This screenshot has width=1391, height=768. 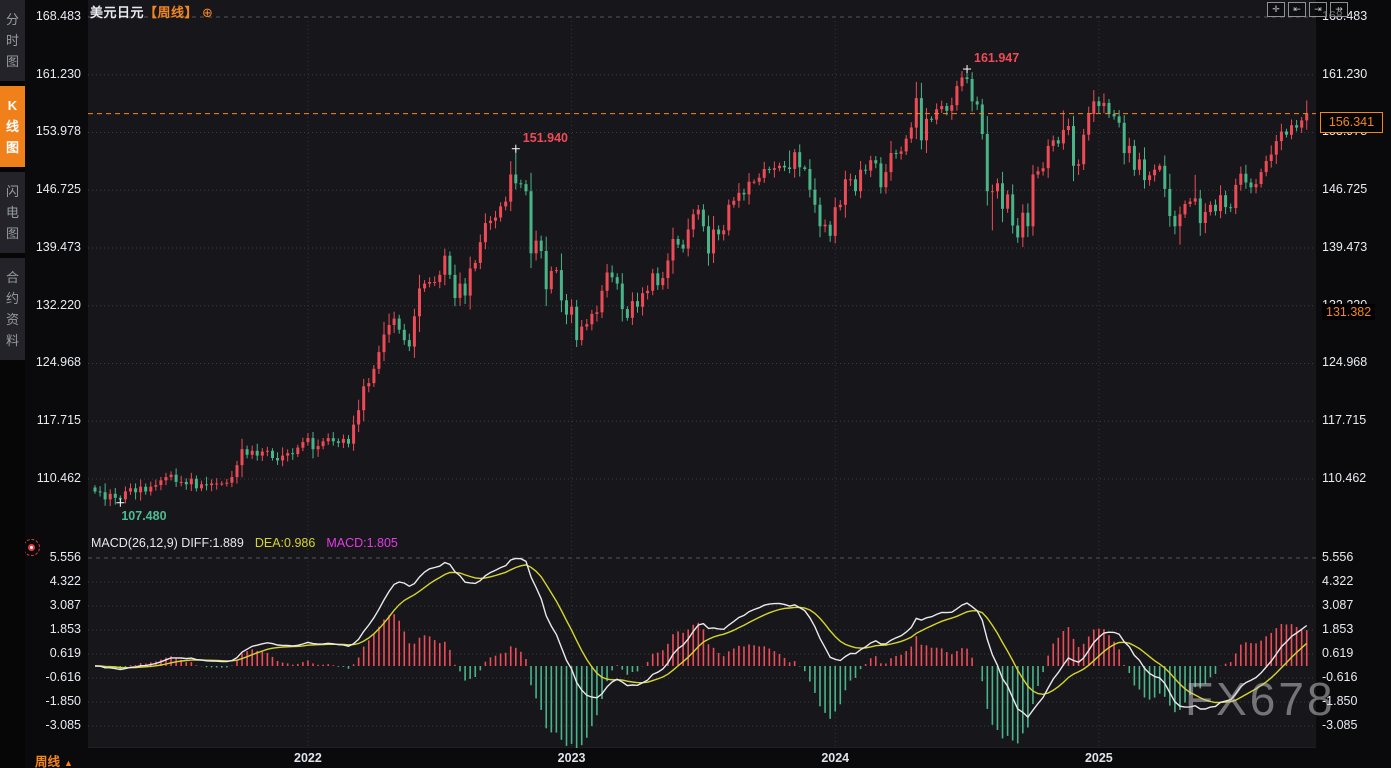 What do you see at coordinates (571, 758) in the screenshot?
I see `x-axis-year-label: 2023` at bounding box center [571, 758].